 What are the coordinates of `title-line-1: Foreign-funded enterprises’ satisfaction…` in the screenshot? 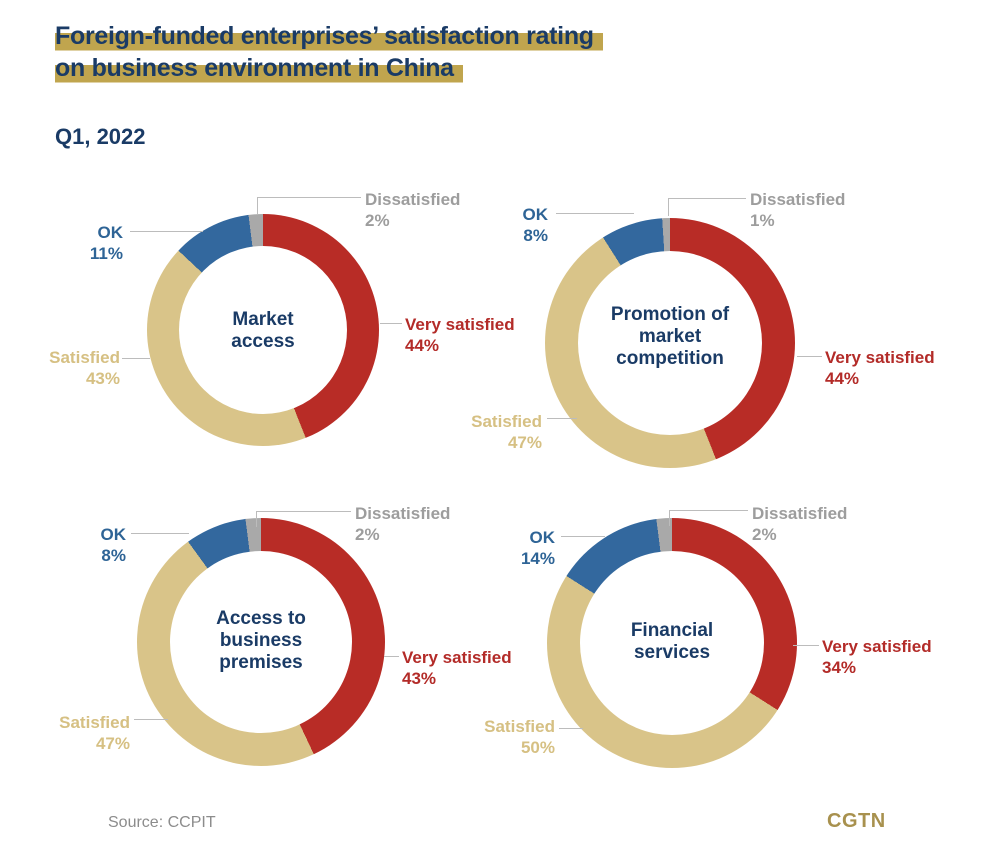 It's located at (329, 36).